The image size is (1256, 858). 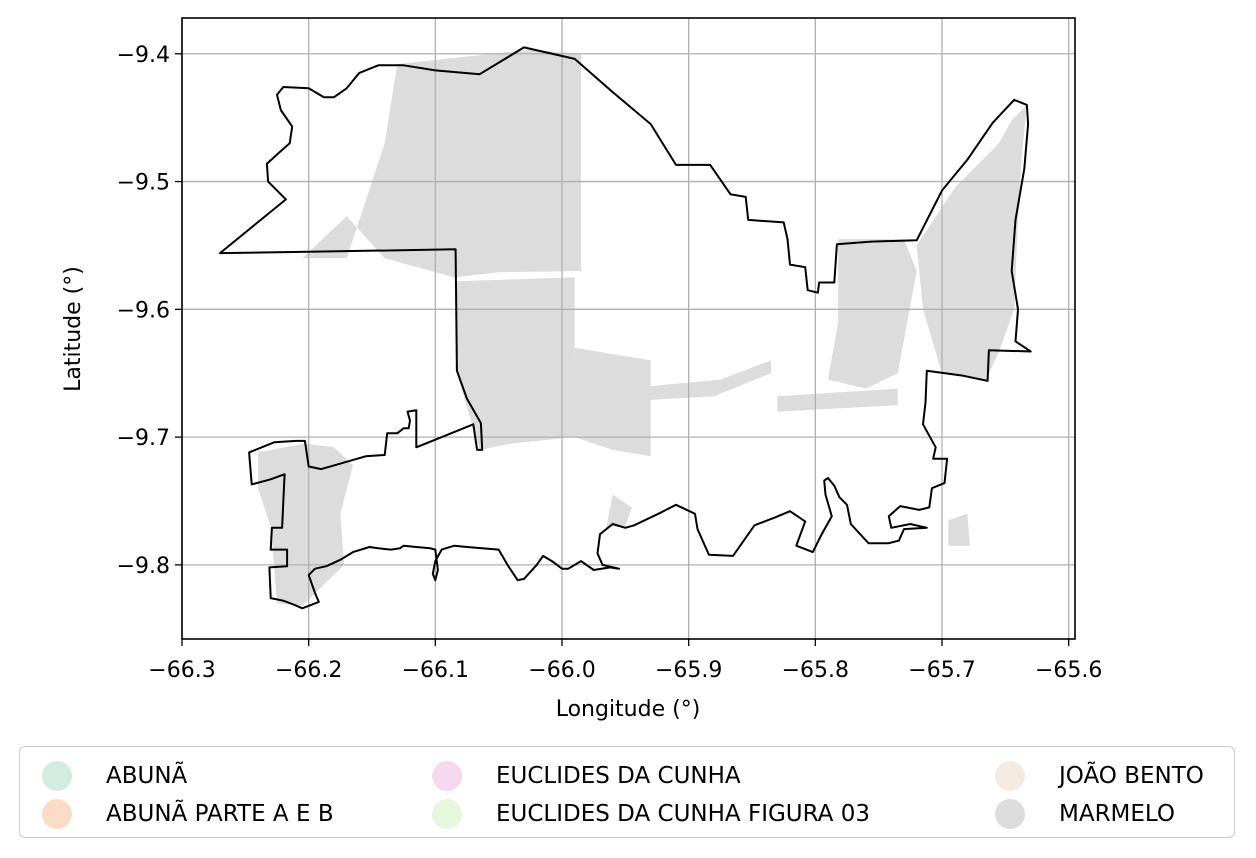 What do you see at coordinates (815, 670) in the screenshot?
I see `x-tick-label: −65.8` at bounding box center [815, 670].